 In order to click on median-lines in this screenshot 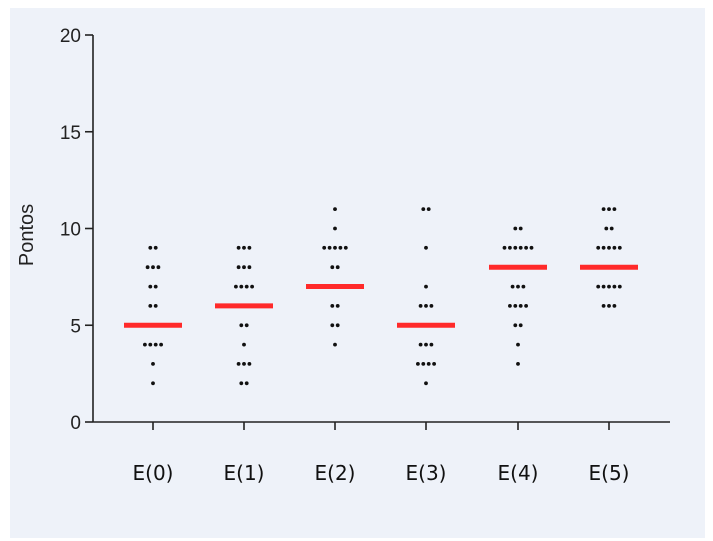, I will do `click(381, 296)`.